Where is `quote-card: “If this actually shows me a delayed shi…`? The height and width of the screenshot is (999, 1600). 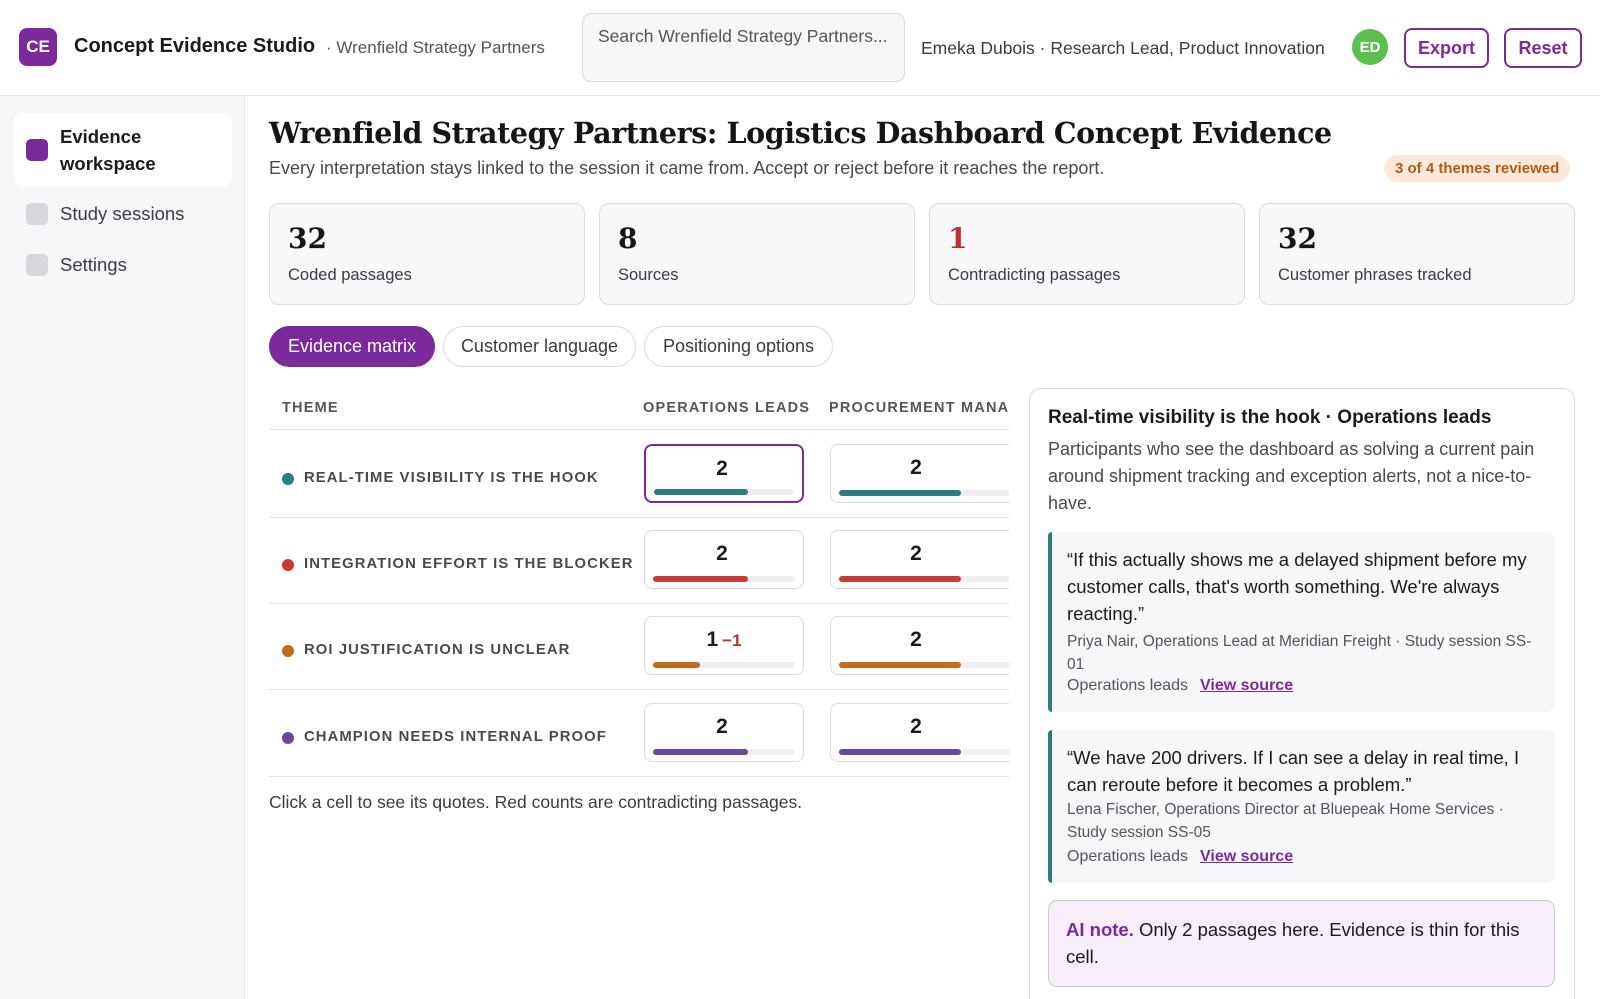
quote-card: “If this actually shows me a delayed shi… is located at coordinates (1301, 622).